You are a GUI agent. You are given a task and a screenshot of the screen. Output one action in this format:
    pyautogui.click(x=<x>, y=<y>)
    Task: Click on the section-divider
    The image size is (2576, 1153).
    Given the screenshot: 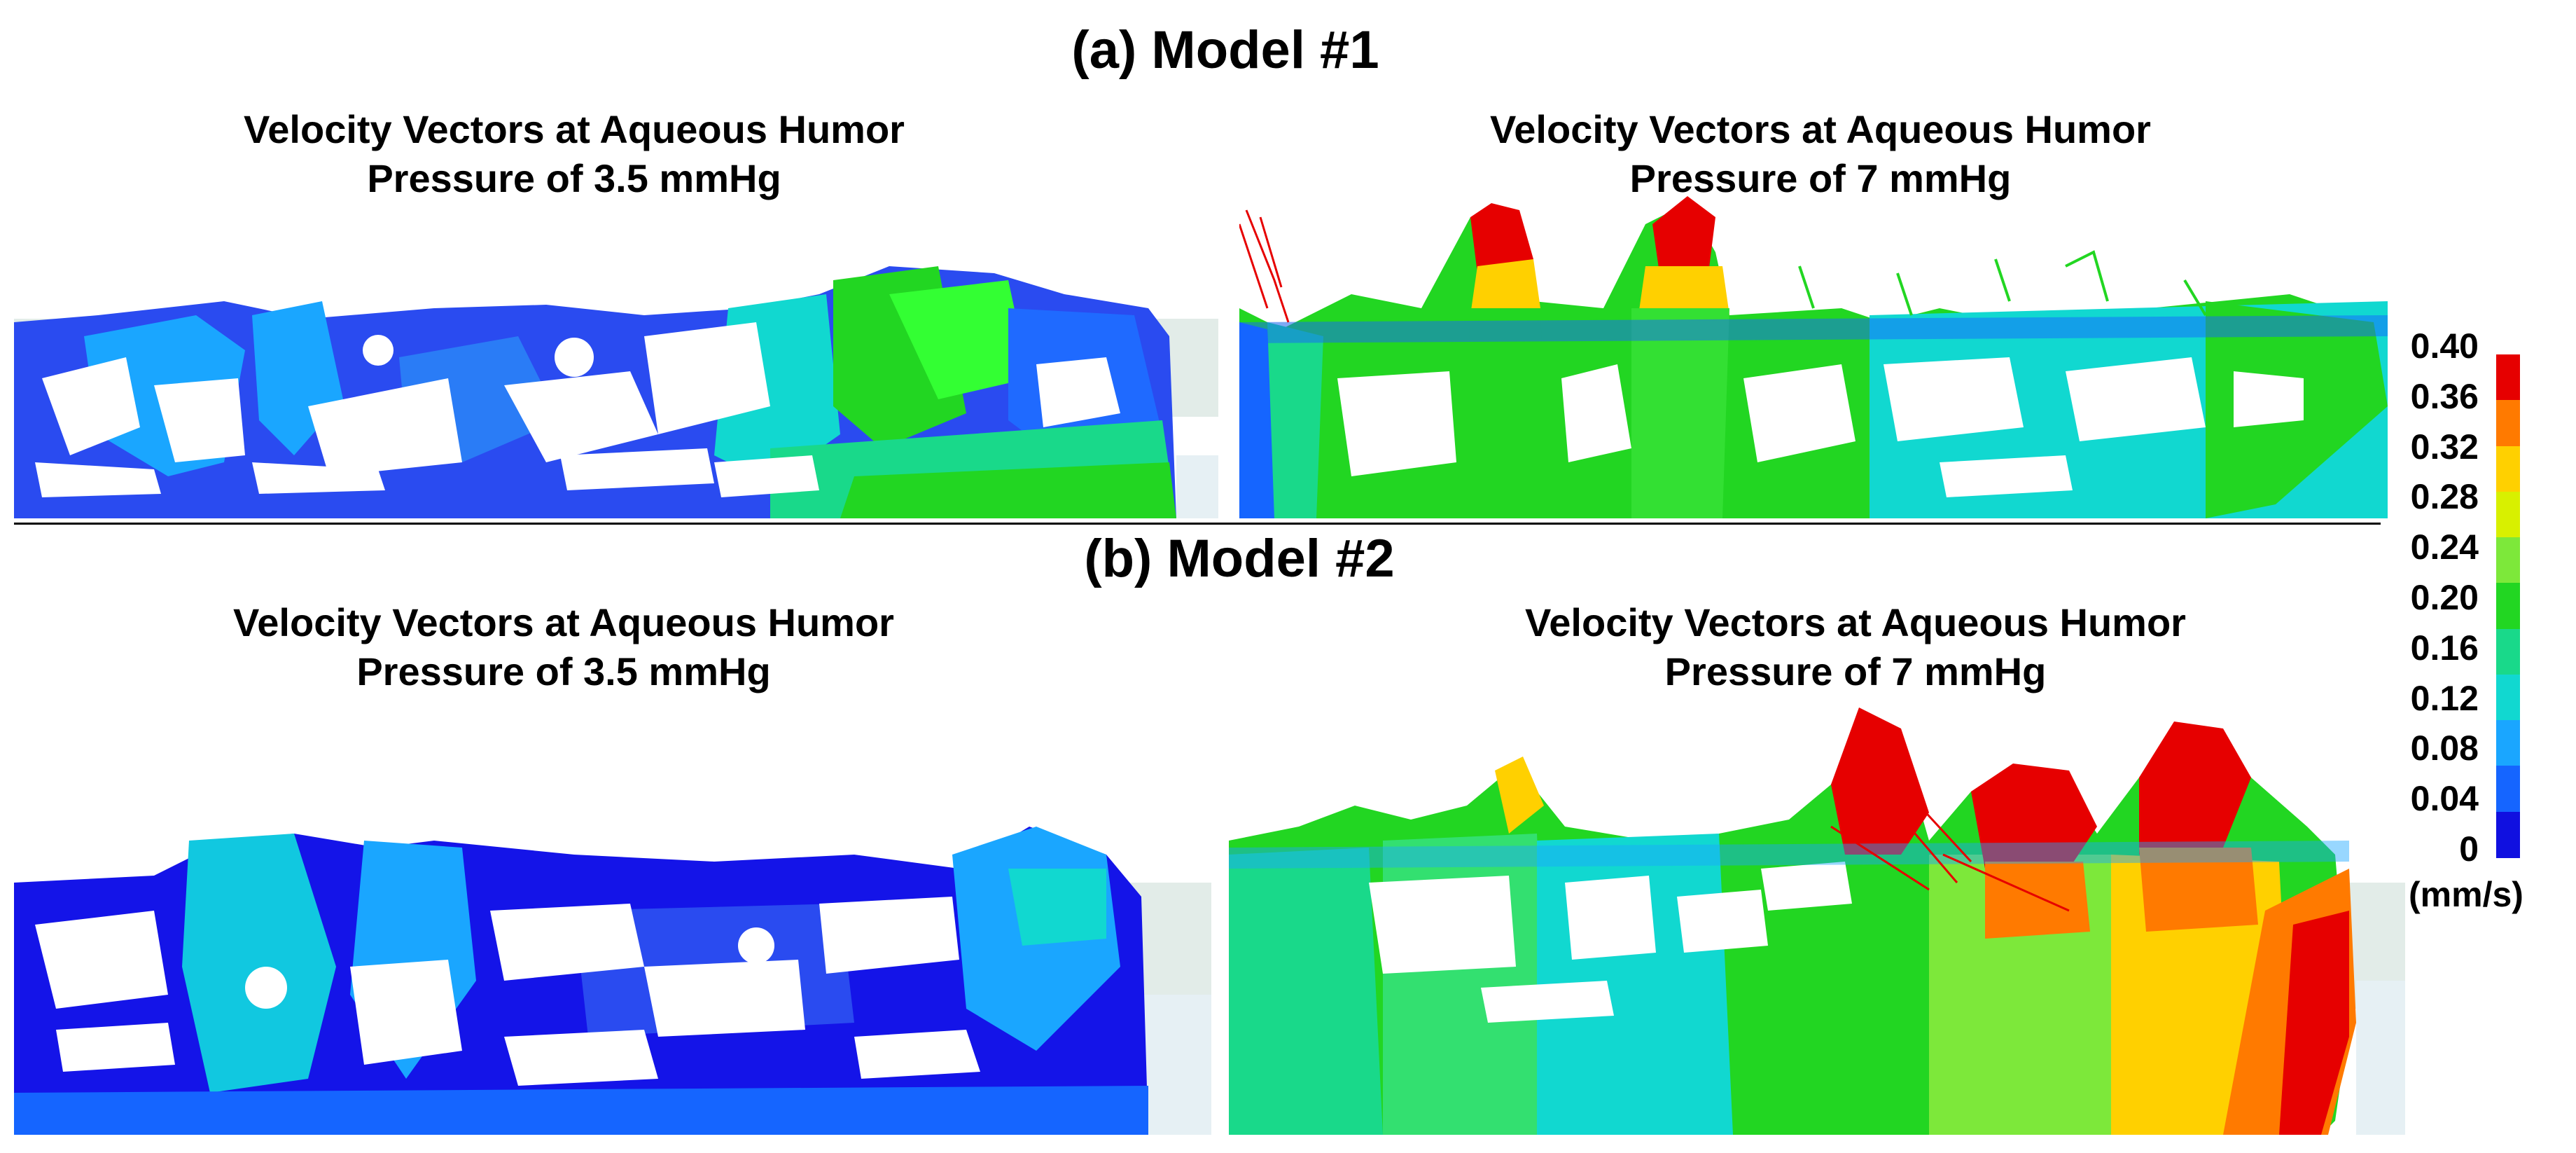 What is the action you would take?
    pyautogui.click(x=1197, y=524)
    